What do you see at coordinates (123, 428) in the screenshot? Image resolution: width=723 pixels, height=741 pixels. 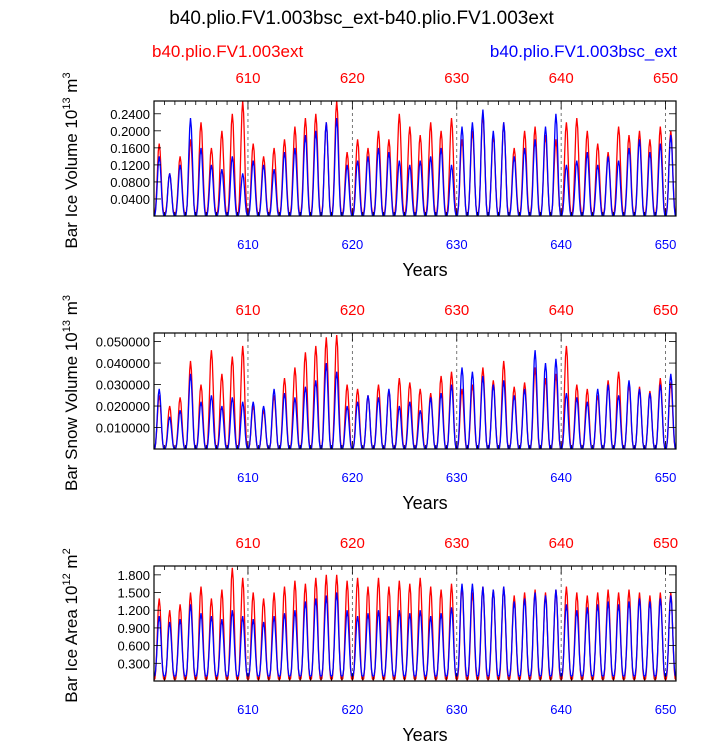 I see `y-tick-label: 0.010000` at bounding box center [123, 428].